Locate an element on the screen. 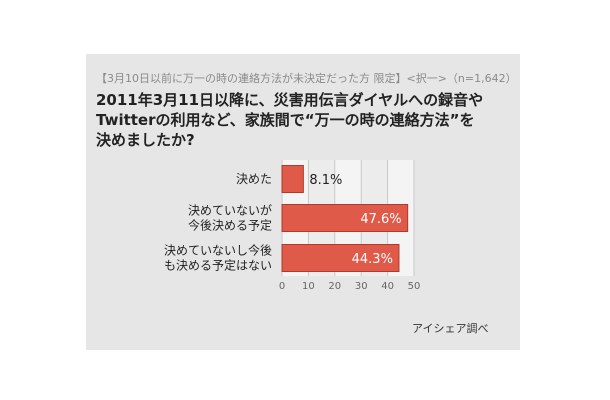 The width and height of the screenshot is (610, 400). x-tick-label: 20 is located at coordinates (334, 286).